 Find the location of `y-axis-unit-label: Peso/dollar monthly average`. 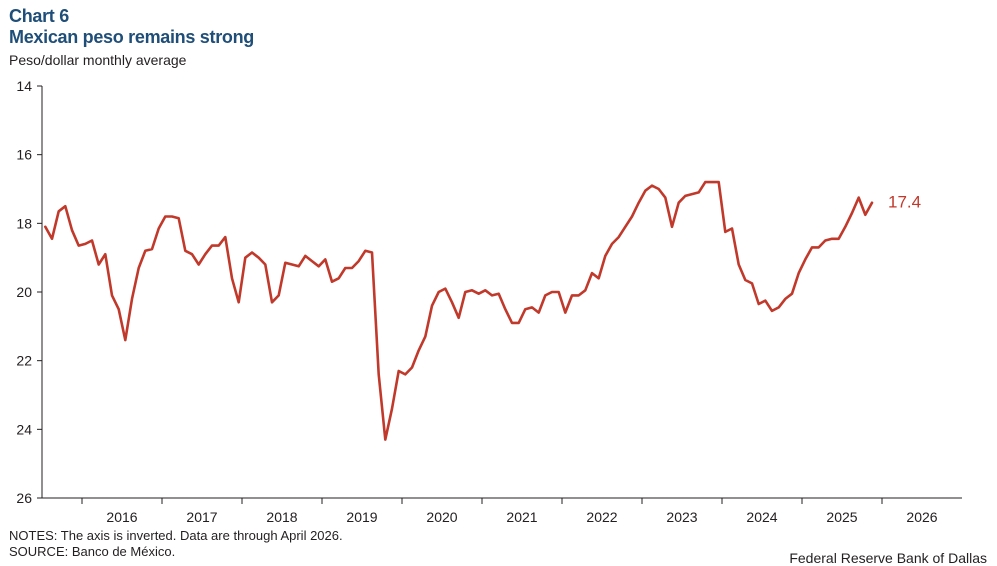

y-axis-unit-label: Peso/dollar monthly average is located at coordinates (98, 60).